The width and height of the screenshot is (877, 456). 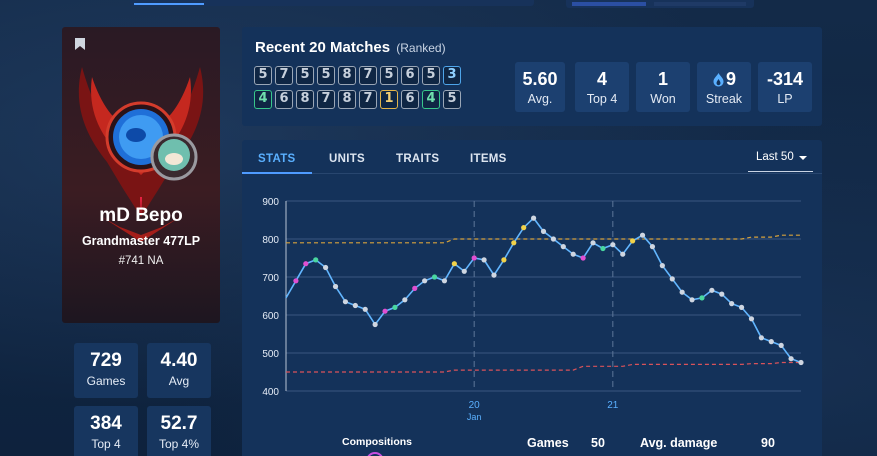 What do you see at coordinates (718, 80) in the screenshot?
I see `flame-icon` at bounding box center [718, 80].